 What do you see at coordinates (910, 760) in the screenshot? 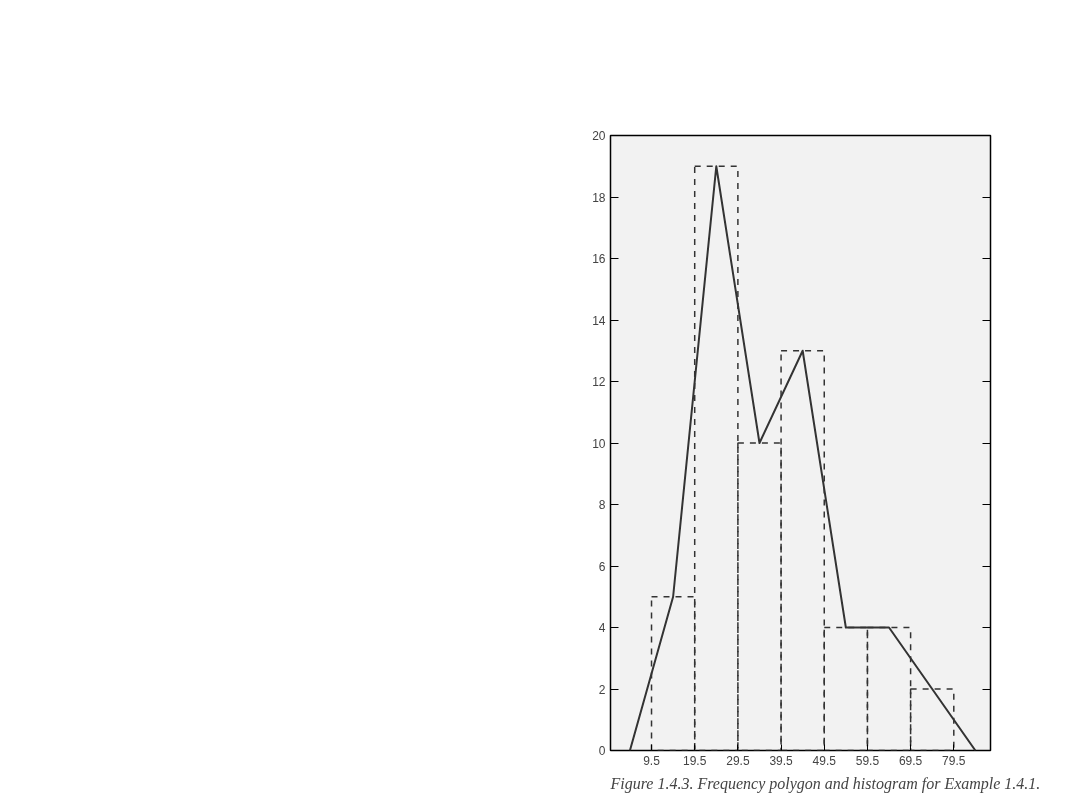
I see `x-tick-label: 69.5` at bounding box center [910, 760].